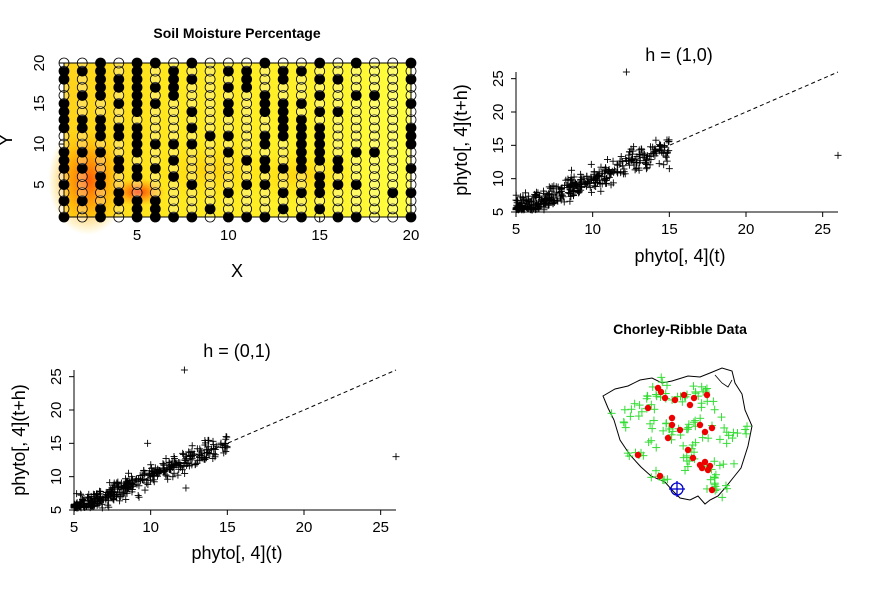 The width and height of the screenshot is (885, 600). Describe the element at coordinates (679, 55) in the screenshot. I see `chart-title: h = (1,0)` at that location.